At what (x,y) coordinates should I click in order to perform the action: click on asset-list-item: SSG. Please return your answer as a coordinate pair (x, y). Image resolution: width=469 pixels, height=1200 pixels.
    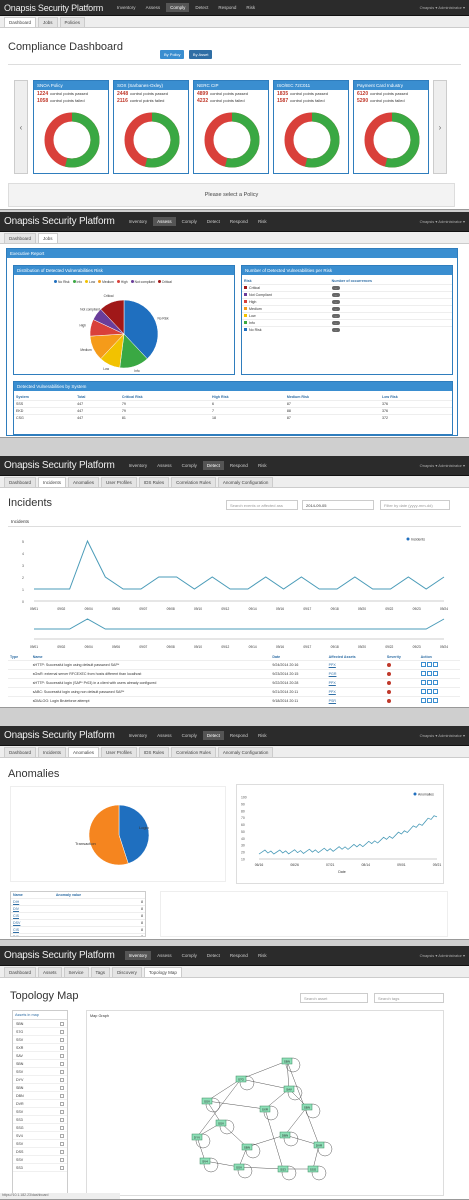
    Looking at the image, I should click on (40, 1128).